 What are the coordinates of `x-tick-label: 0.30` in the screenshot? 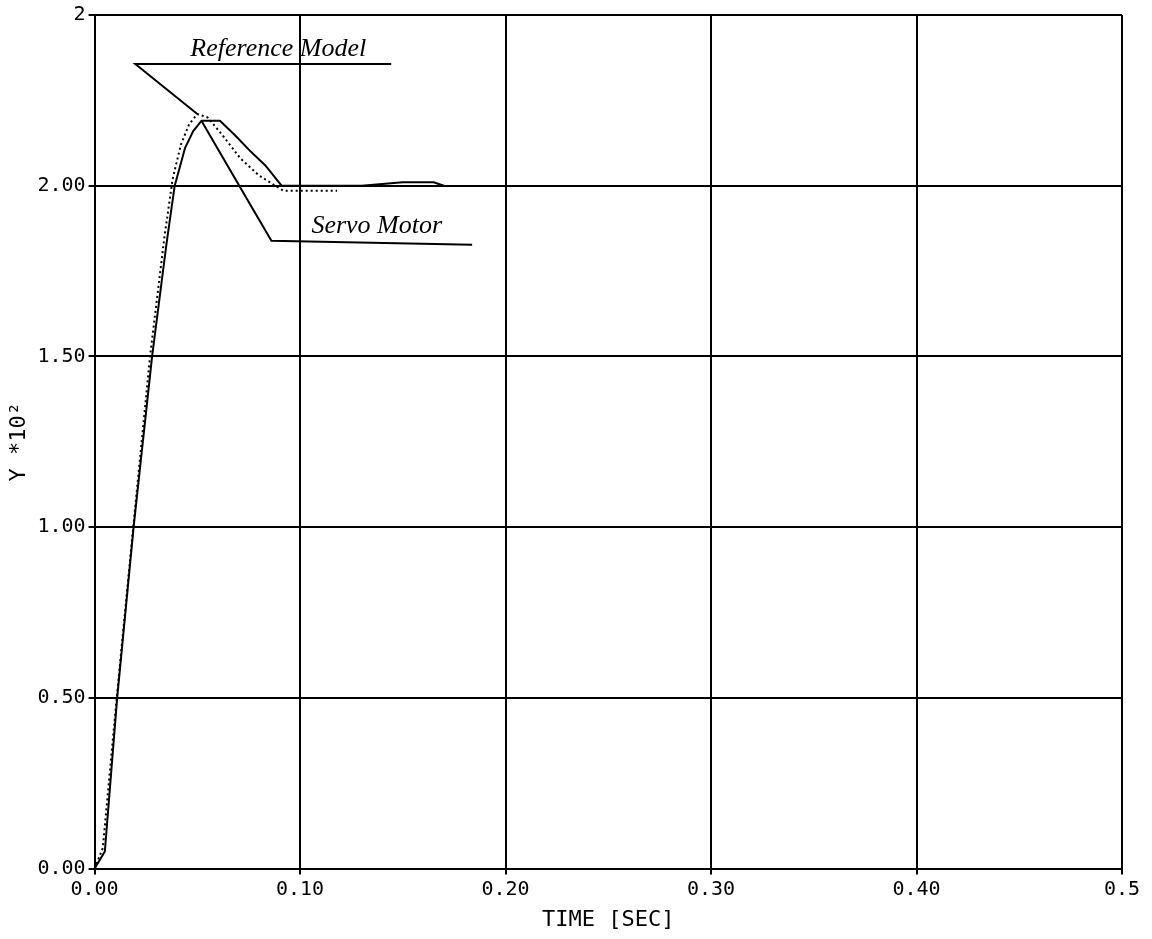 It's located at (711, 887).